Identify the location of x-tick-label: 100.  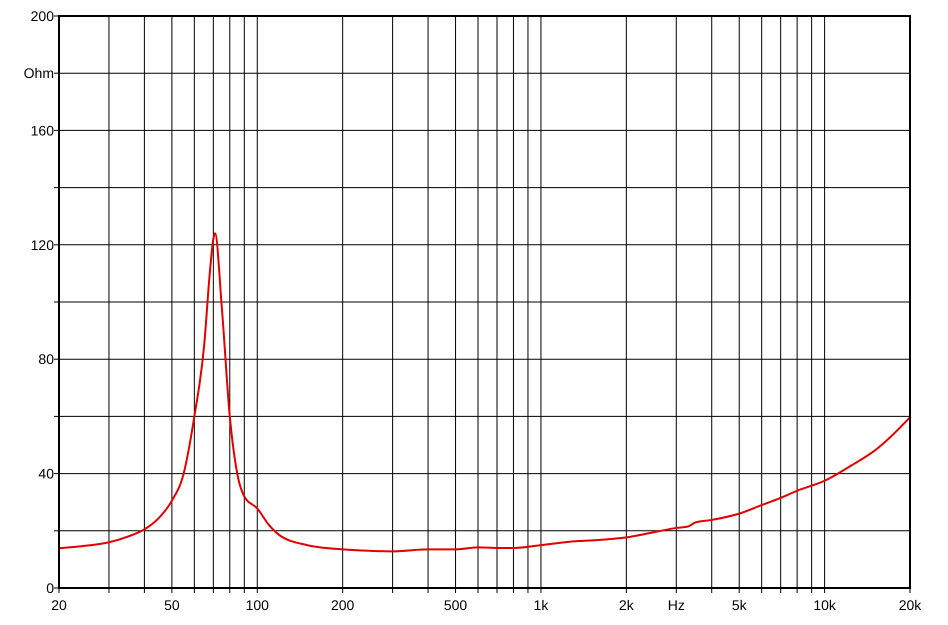
(258, 605).